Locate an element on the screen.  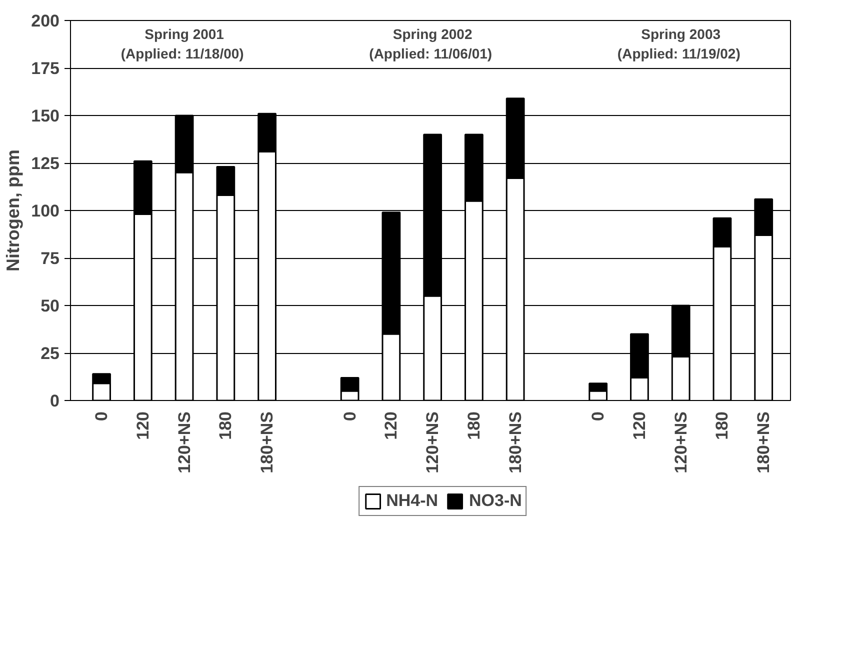
annotation: Spring 2003 (Applied: 11/19/02) is located at coordinates (678, 44).